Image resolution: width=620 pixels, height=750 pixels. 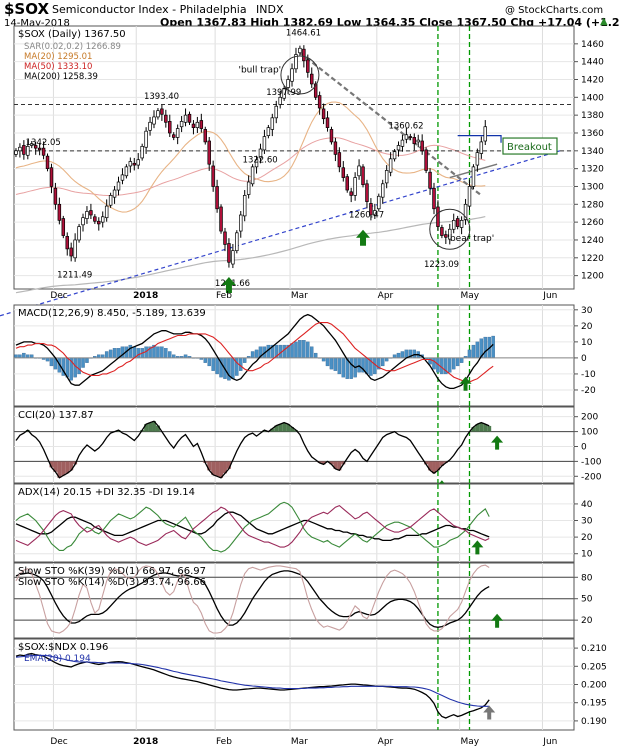 What do you see at coordinates (106, 492) in the screenshot?
I see `panel-title: ADX(14) 20.15 +DI 32.35 -DI 19.14` at bounding box center [106, 492].